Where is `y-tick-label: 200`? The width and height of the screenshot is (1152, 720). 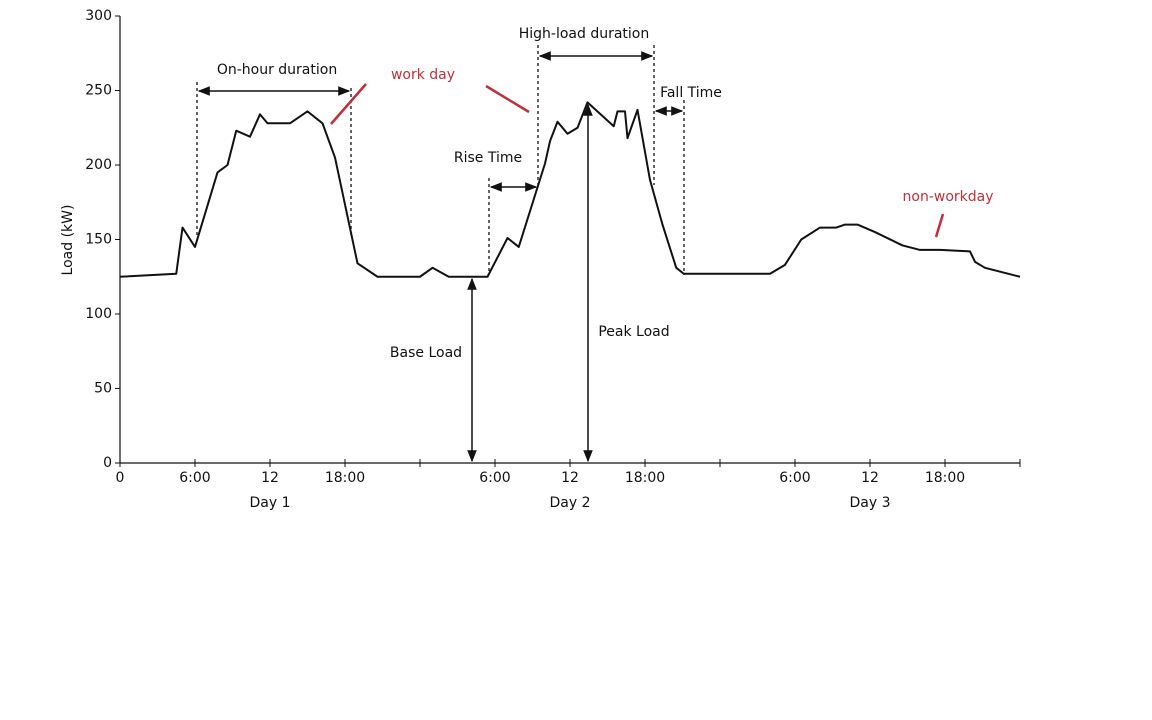 y-tick-label: 200 is located at coordinates (98, 165).